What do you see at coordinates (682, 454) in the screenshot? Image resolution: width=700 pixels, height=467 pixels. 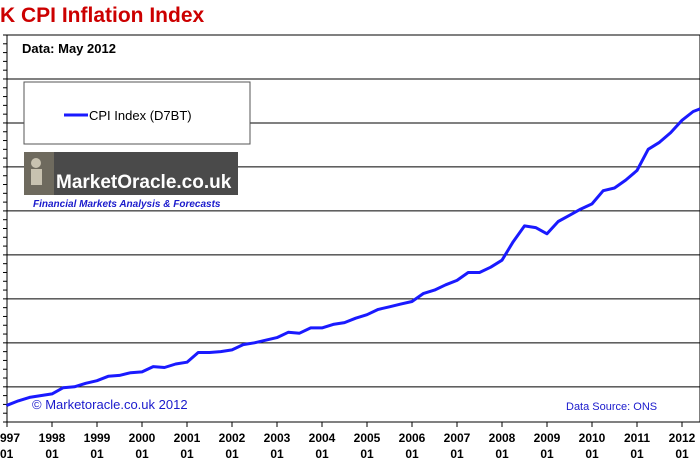 I see `x-tick-sublabel-2012: 01` at bounding box center [682, 454].